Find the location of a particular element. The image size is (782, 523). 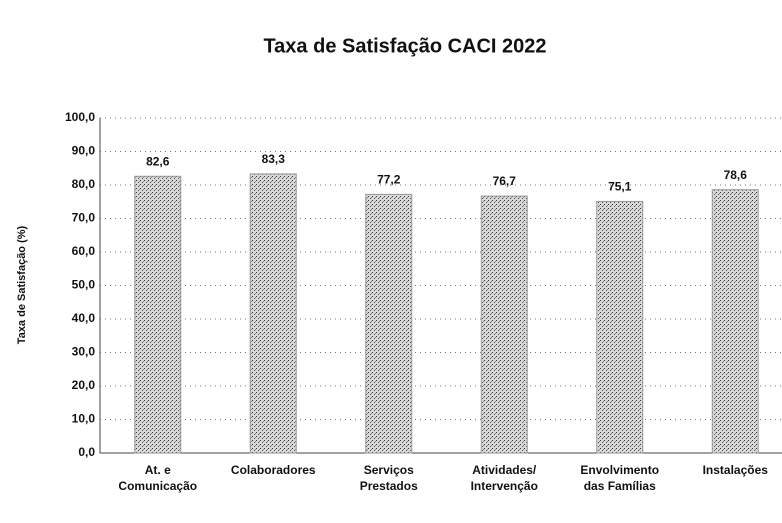

y-tick-label: 0,0 is located at coordinates (86, 452).